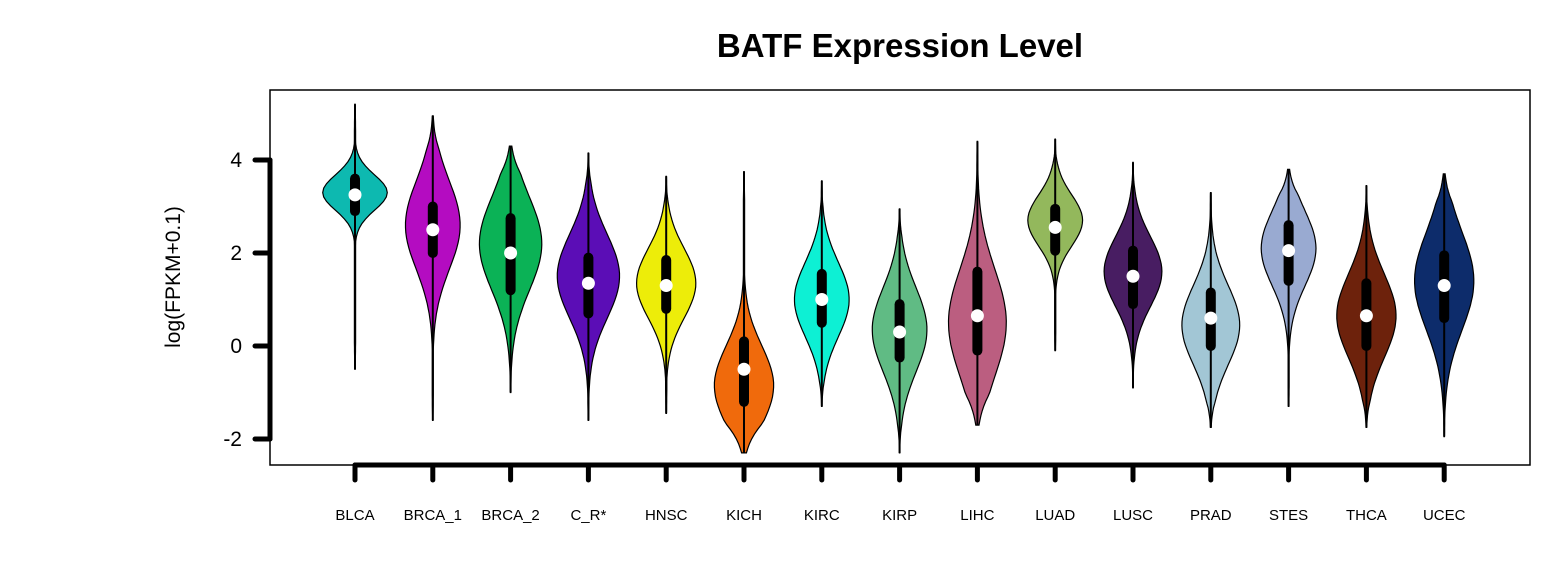  I want to click on violin-ucec, so click(1444, 305).